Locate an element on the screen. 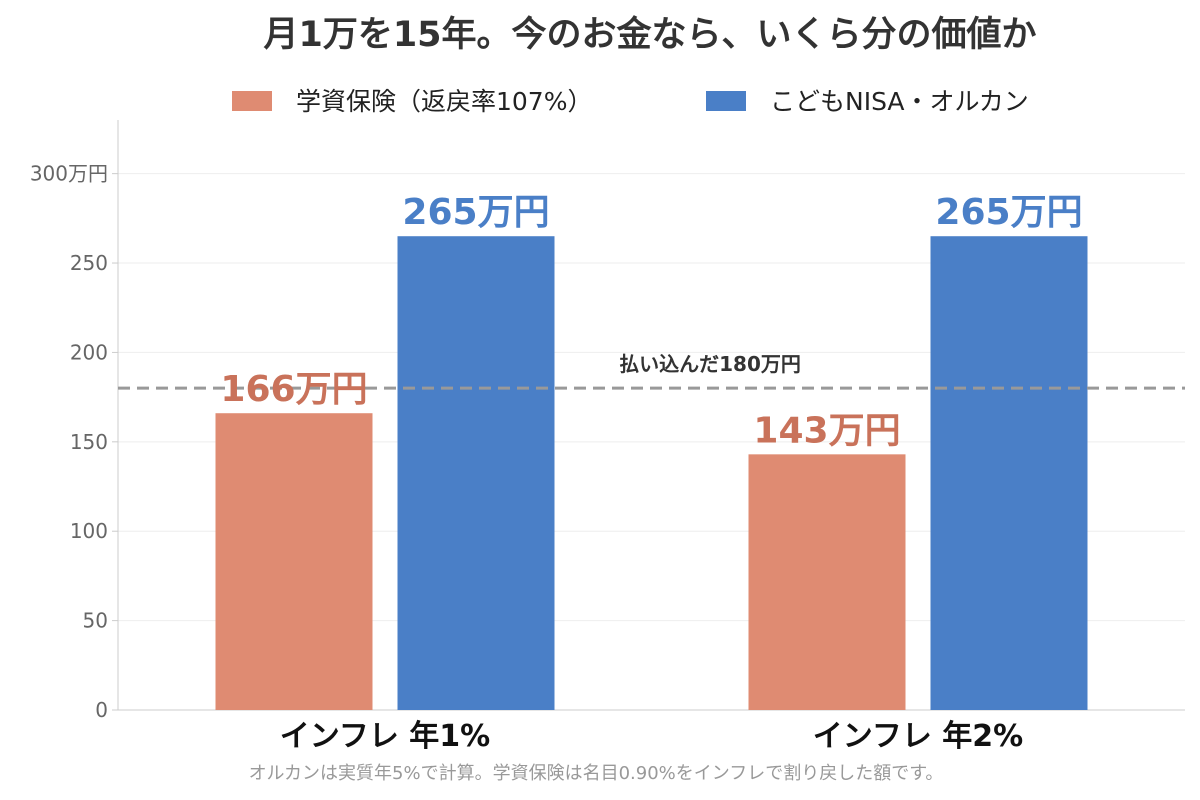 The width and height of the screenshot is (1200, 800). y-tick-label: 300万円 is located at coordinates (69, 174).